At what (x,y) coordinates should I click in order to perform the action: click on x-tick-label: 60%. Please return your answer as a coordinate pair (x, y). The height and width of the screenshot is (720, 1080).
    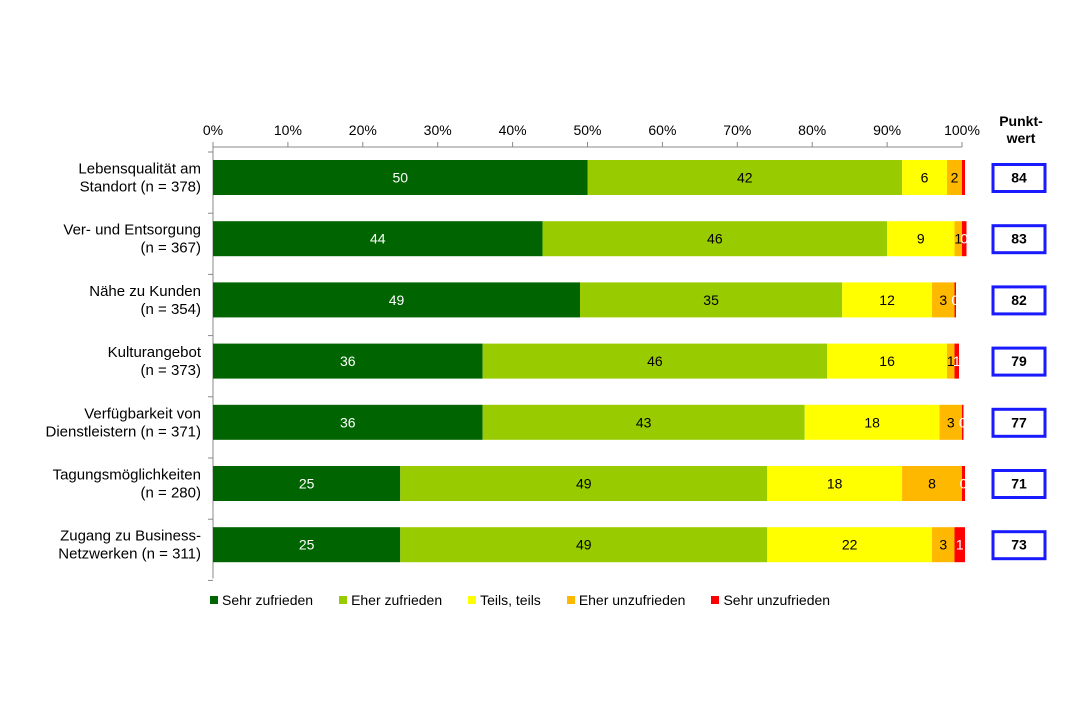
    Looking at the image, I should click on (662, 130).